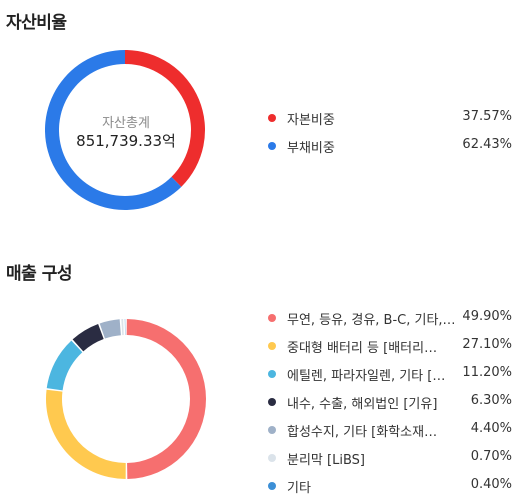 This screenshot has height=500, width=517. I want to click on sales-legend-item: 에틸렌, 파라자일렌, 기타 [… 11.20%, so click(390, 374).